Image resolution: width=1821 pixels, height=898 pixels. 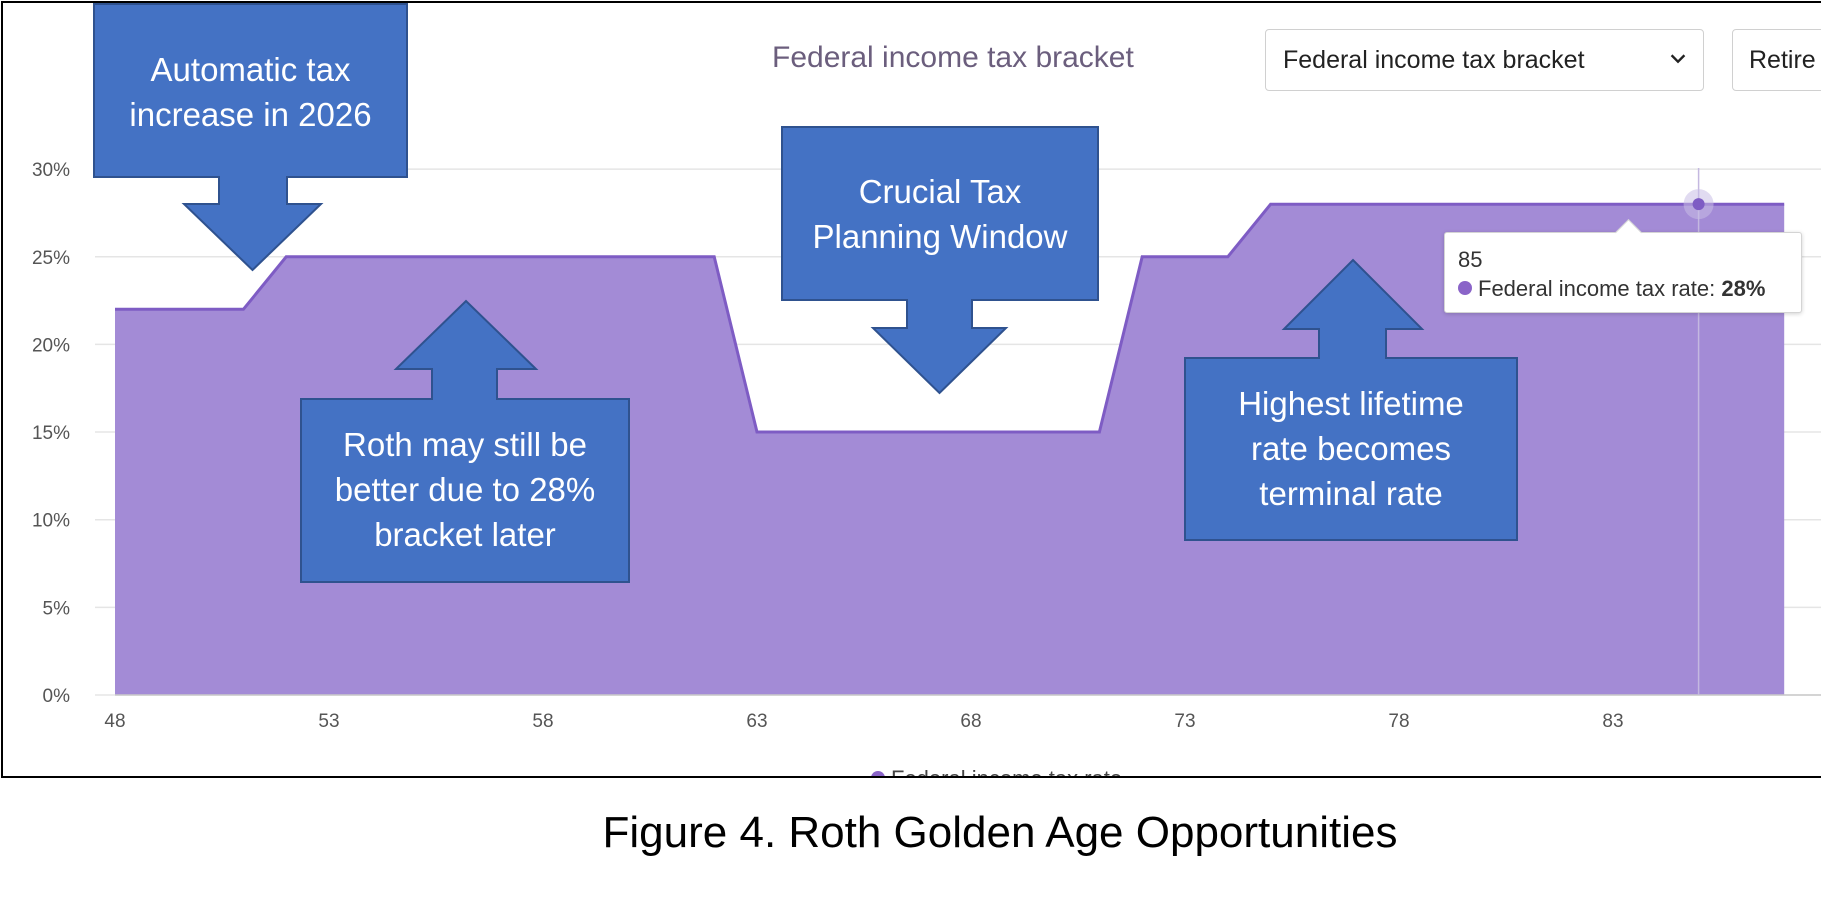 I want to click on series-dot-icon, so click(x=1465, y=288).